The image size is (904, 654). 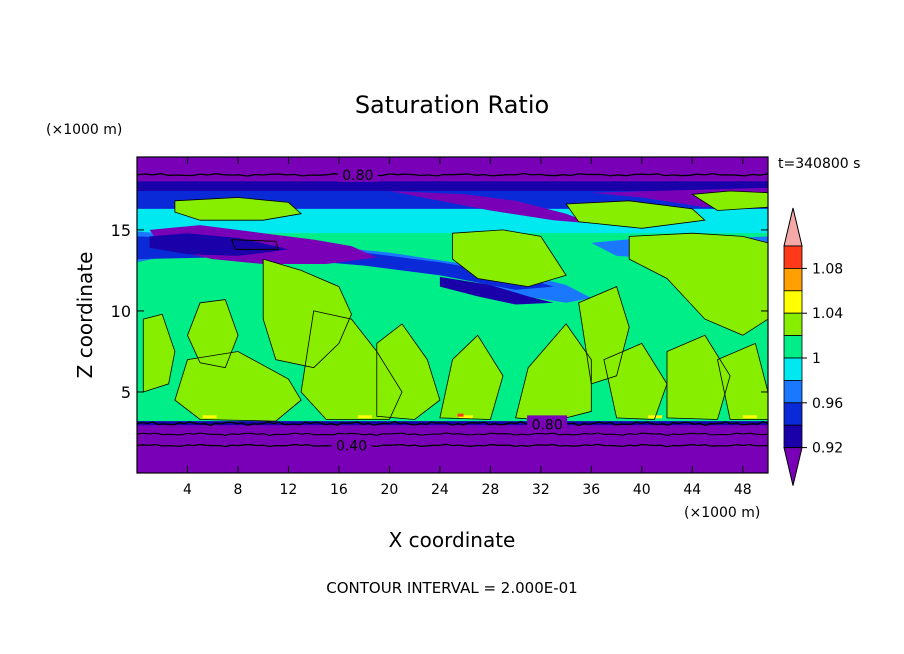 What do you see at coordinates (289, 490) in the screenshot?
I see `x-tick-label: 12` at bounding box center [289, 490].